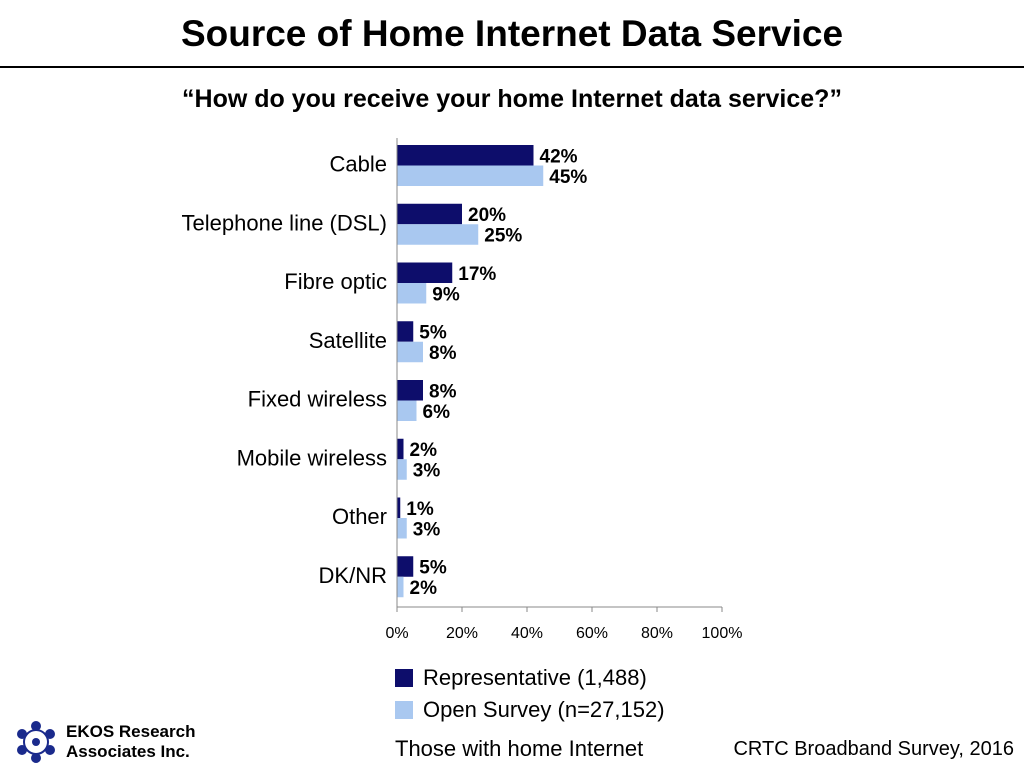 This screenshot has width=1024, height=768. Describe the element at coordinates (470, 175) in the screenshot. I see `bar-cable-open-survey` at that location.